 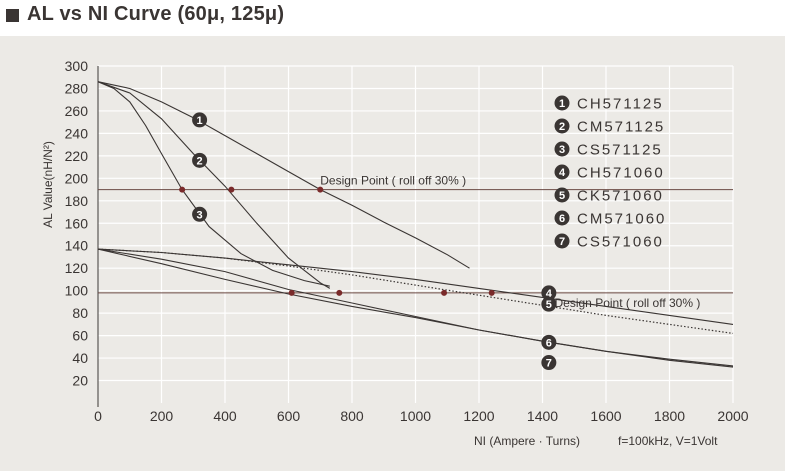 What do you see at coordinates (77, 88) in the screenshot?
I see `y-tick-label: 280` at bounding box center [77, 88].